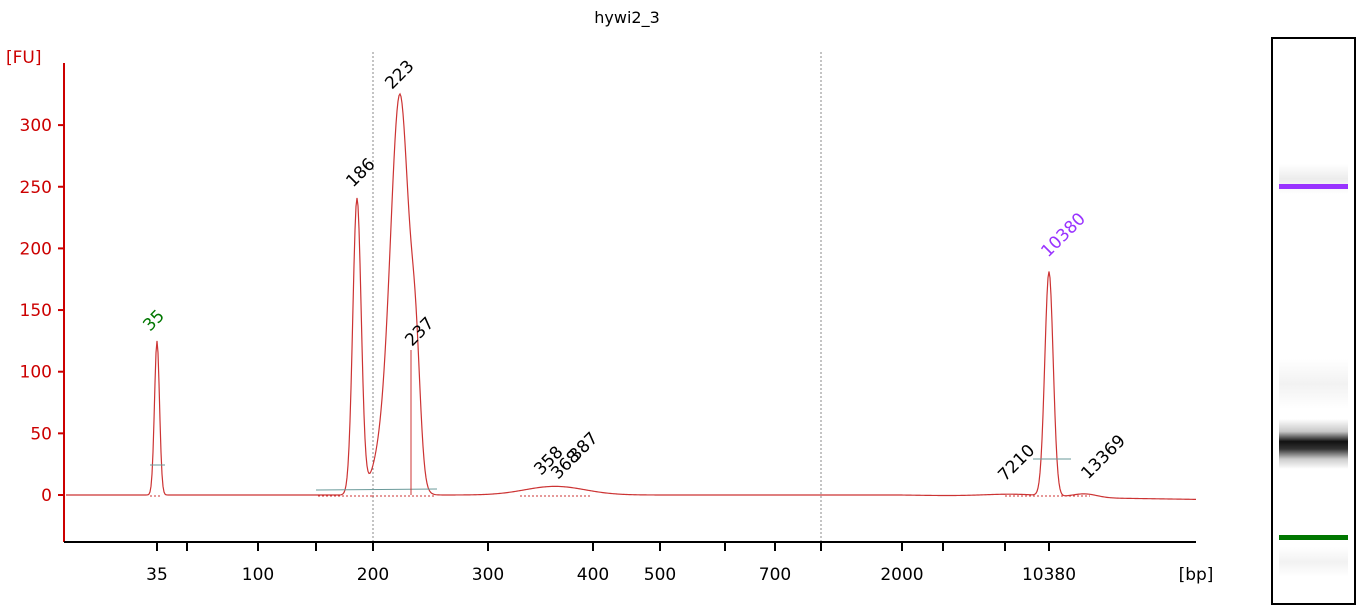 Image resolution: width=1361 pixels, height=609 pixels. I want to click on x-tick-labels: 35 100 200 300 400 500 700 2000 10380, so click(611, 575).